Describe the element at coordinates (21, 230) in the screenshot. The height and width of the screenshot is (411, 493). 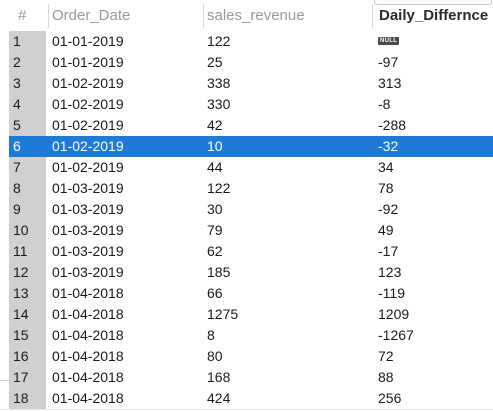
I see `row-number: 10` at that location.